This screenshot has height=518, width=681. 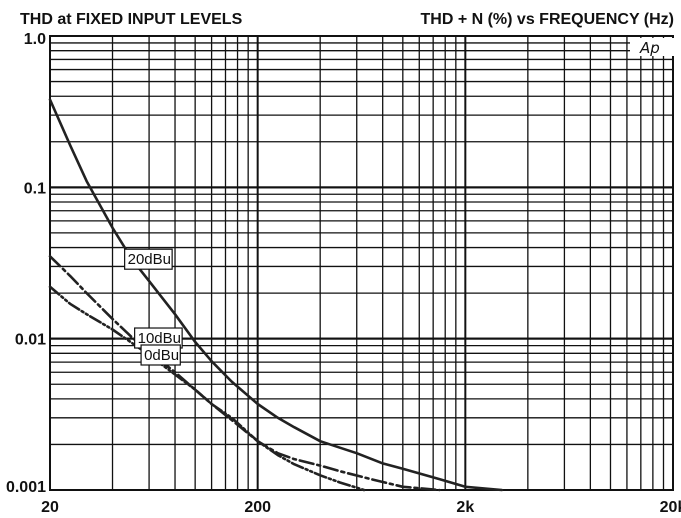 I want to click on x-tick-label: 200, so click(x=257, y=507).